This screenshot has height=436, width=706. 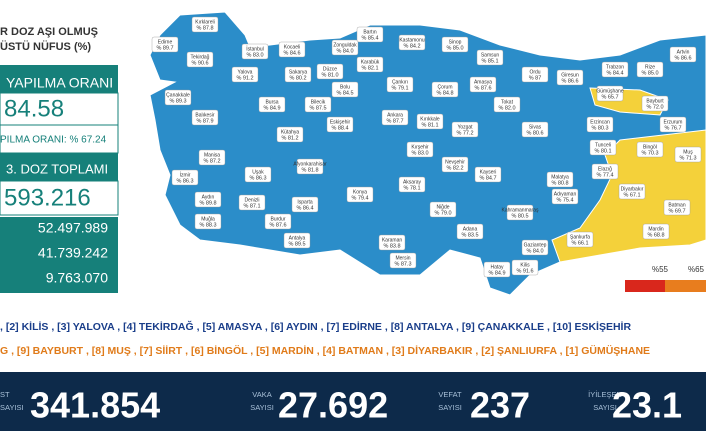 What do you see at coordinates (603, 145) in the screenshot?
I see `province-name: Tunceli` at bounding box center [603, 145].